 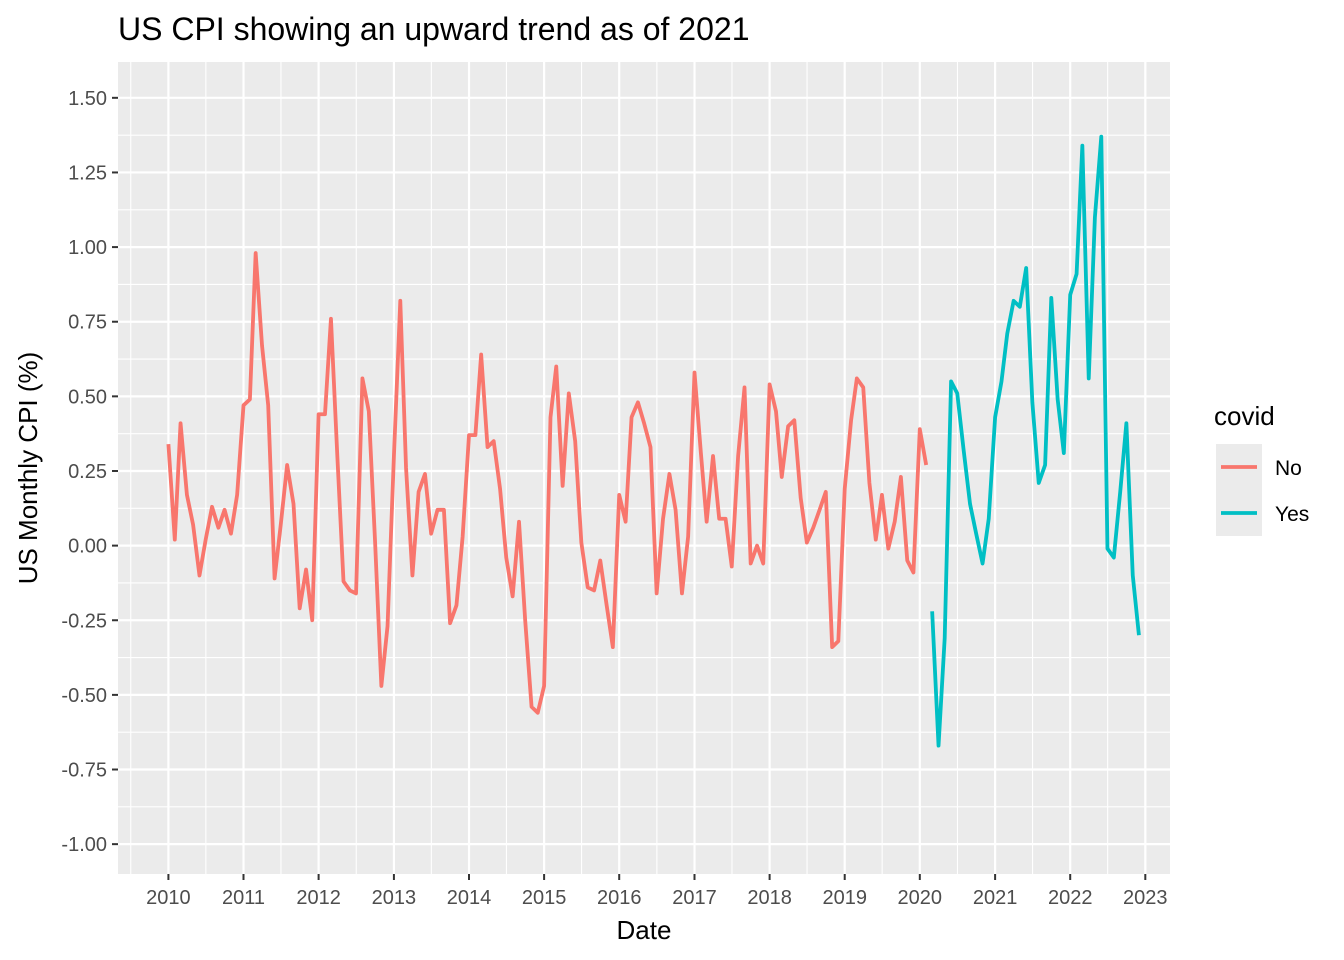 I want to click on y-axis-title: US Monthly CPI (%), so click(x=28, y=468).